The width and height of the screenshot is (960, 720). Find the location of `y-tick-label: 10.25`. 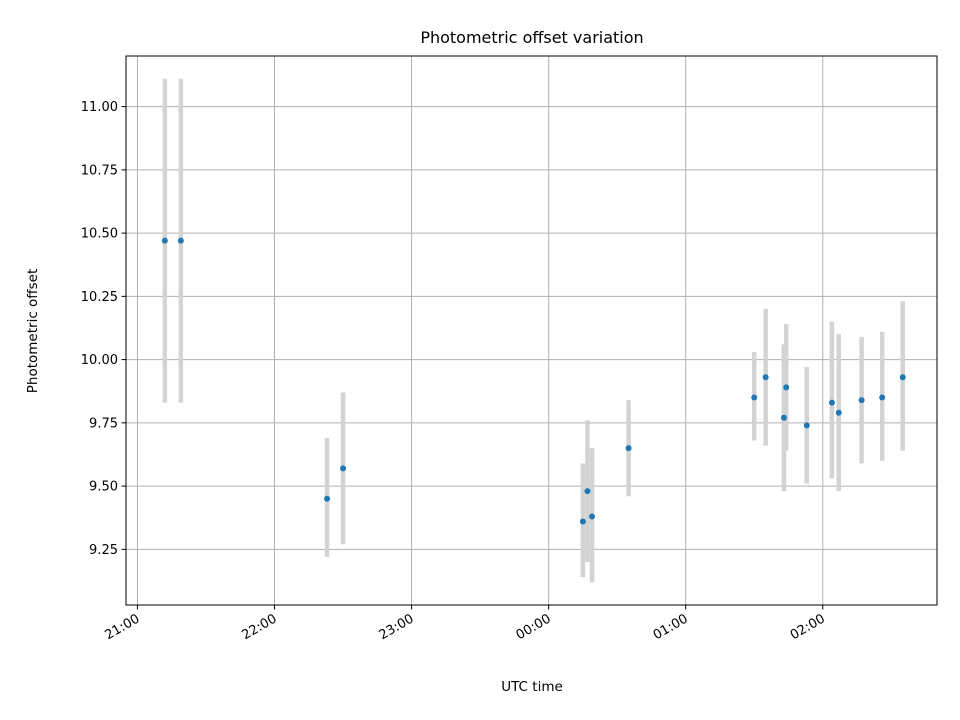

y-tick-label: 10.25 is located at coordinates (99, 297).